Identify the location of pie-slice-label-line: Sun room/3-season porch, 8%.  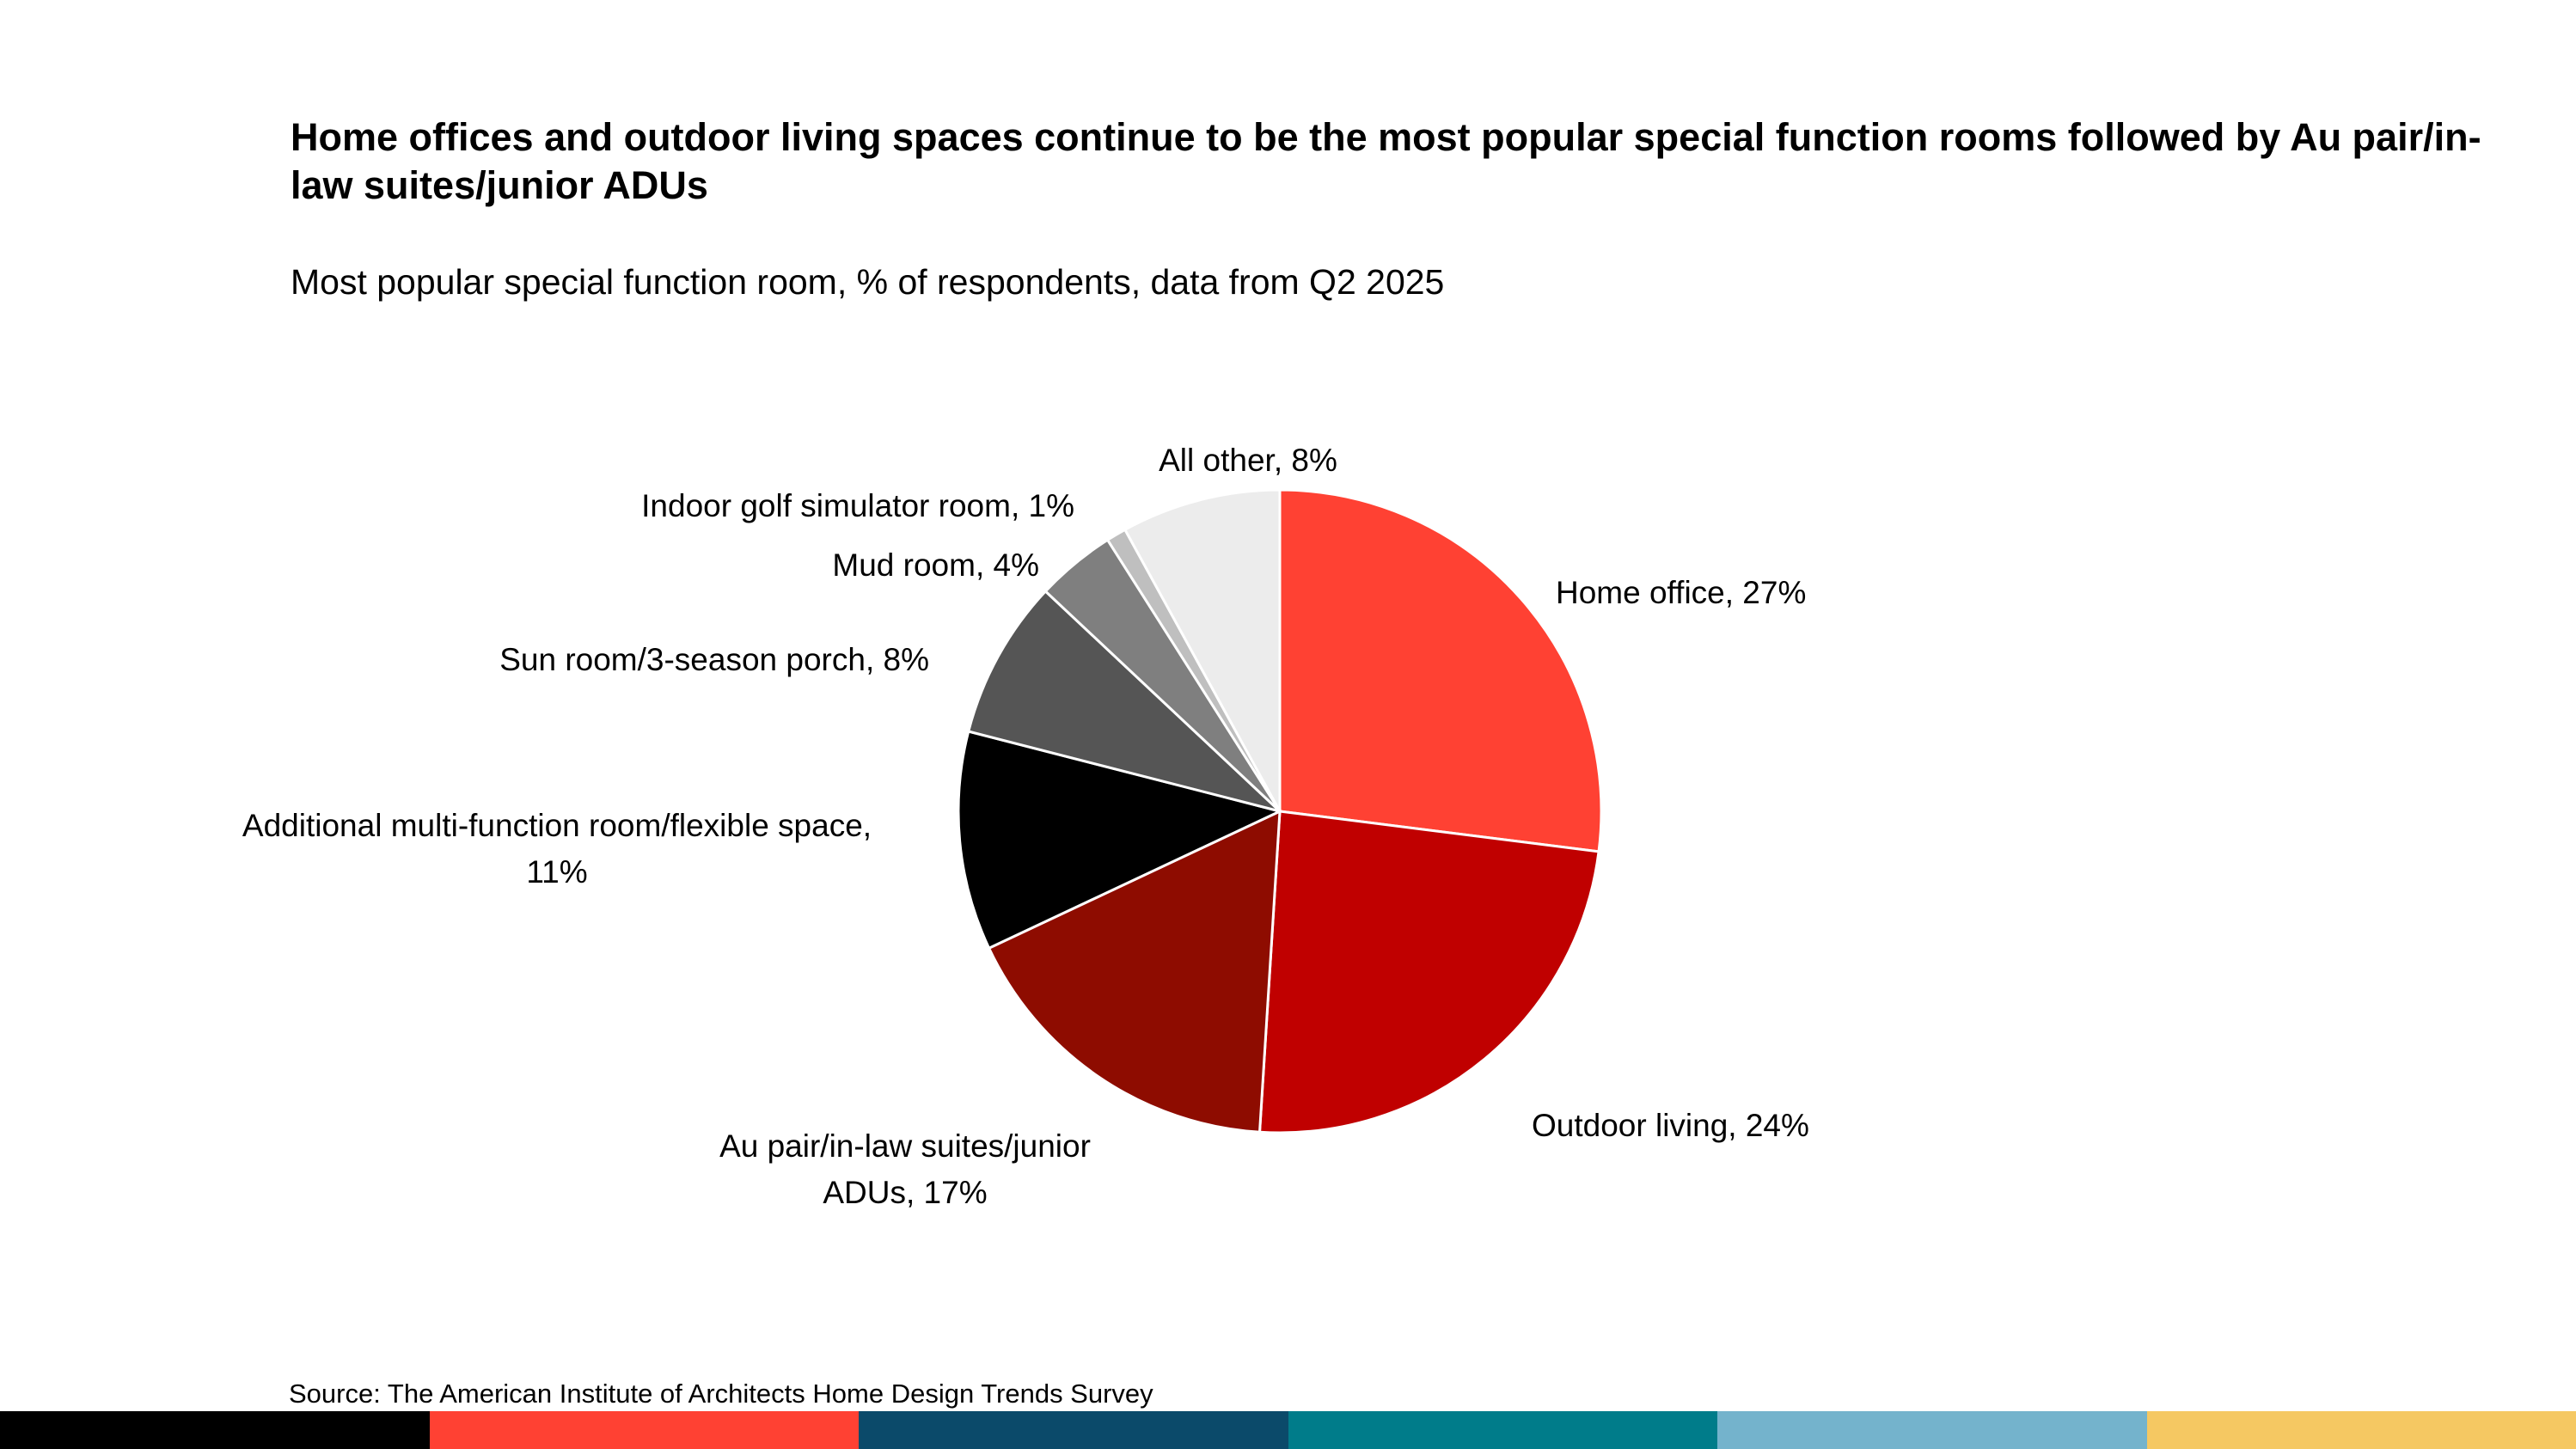
(714, 659).